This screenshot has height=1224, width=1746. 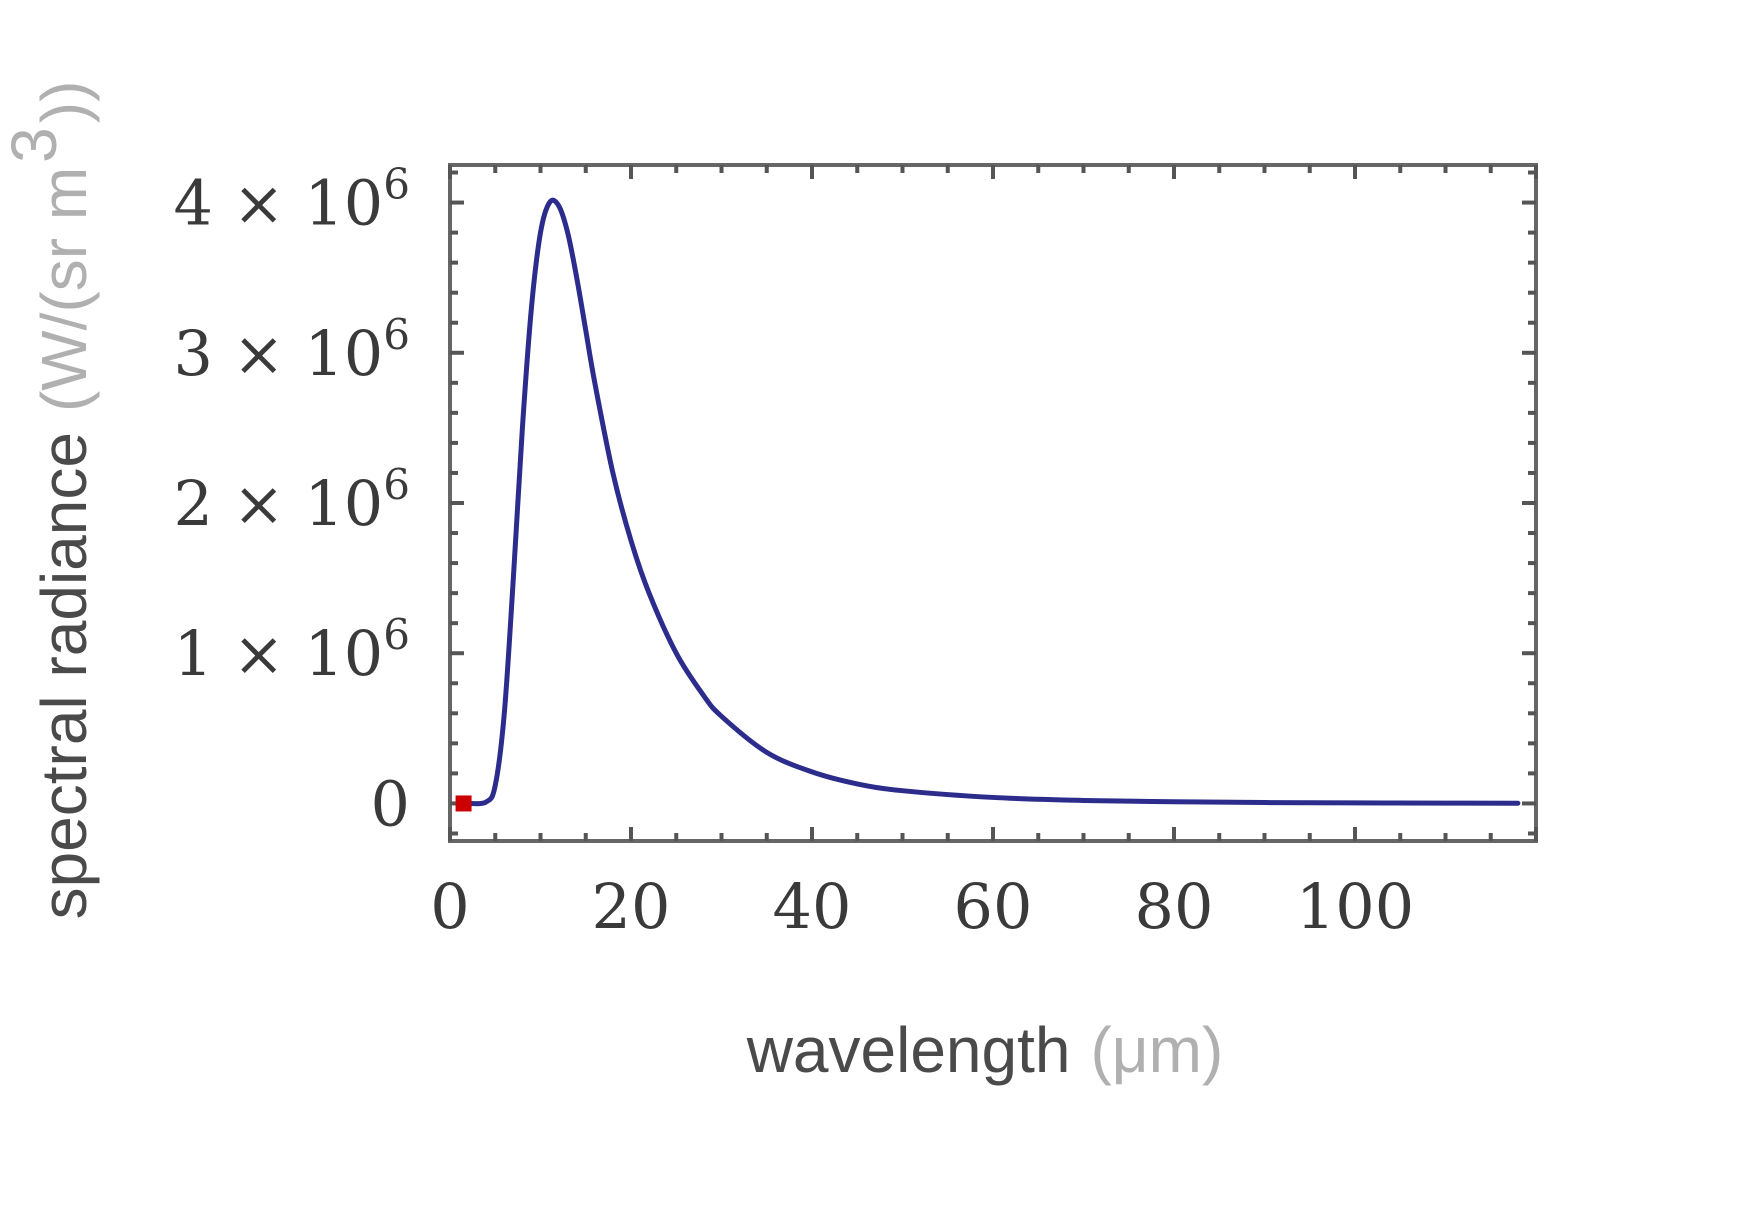 What do you see at coordinates (292, 200) in the screenshot?
I see `y-tick-label: 4 × 10⁶` at bounding box center [292, 200].